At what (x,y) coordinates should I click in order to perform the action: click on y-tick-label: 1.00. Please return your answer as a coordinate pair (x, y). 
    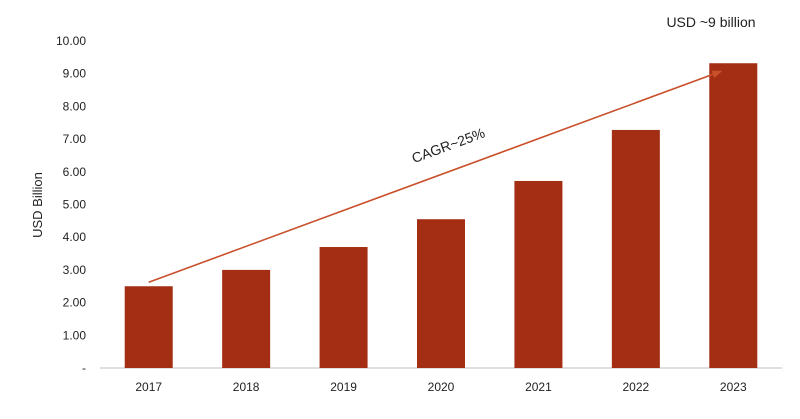
    Looking at the image, I should click on (75, 335).